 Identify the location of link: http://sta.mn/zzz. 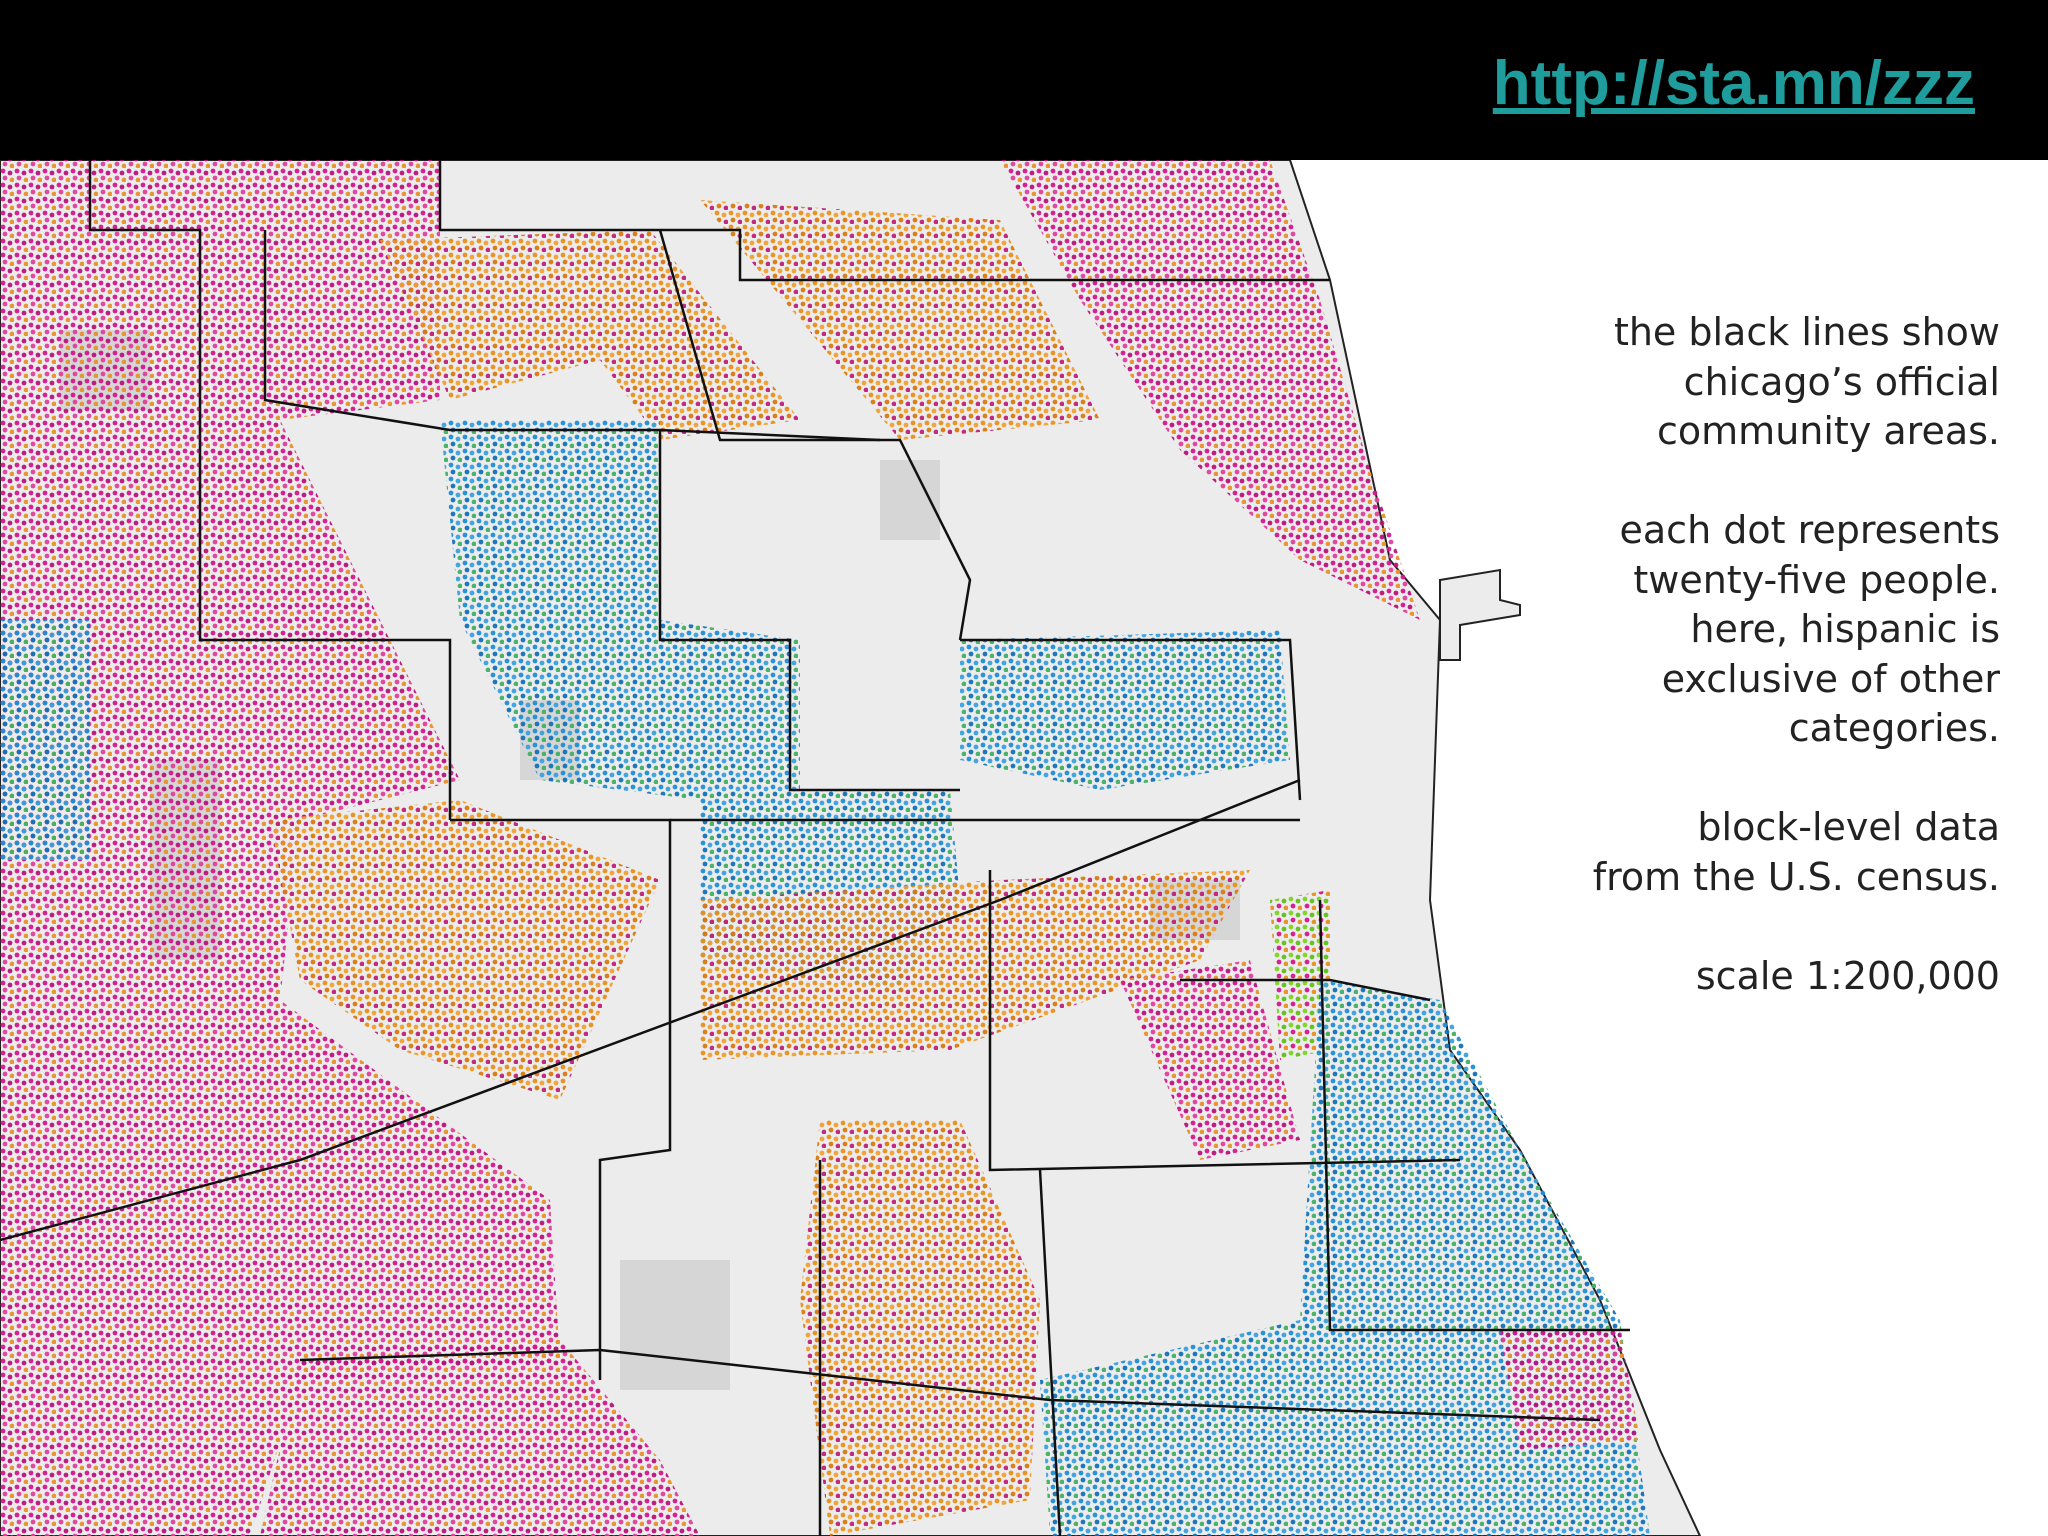
(1733, 83).